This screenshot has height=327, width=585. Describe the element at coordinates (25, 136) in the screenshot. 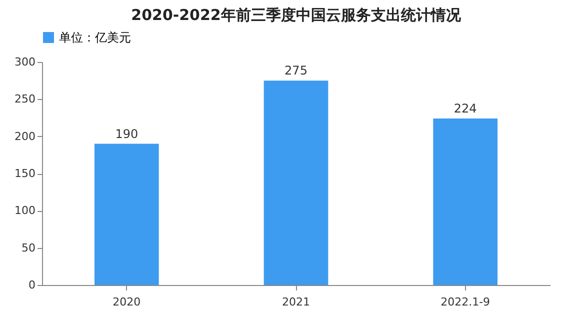

I see `y-tick-label: 200` at that location.